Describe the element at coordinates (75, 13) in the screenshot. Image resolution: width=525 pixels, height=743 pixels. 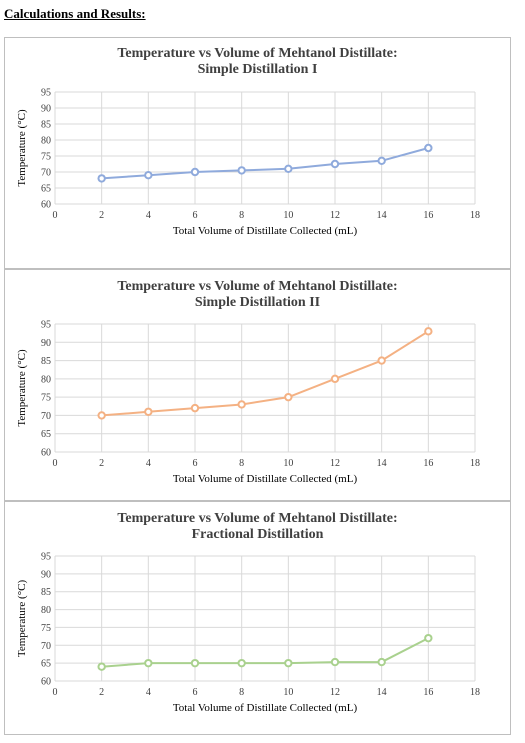
I see `page-heading: Calculations and Results:` at that location.